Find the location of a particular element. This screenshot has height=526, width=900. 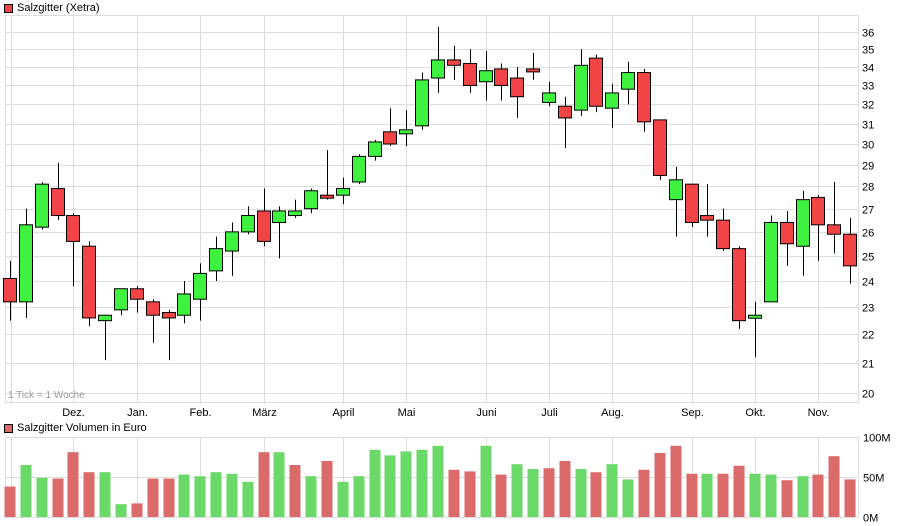

price-axis-tick-label: 22 is located at coordinates (868, 336).